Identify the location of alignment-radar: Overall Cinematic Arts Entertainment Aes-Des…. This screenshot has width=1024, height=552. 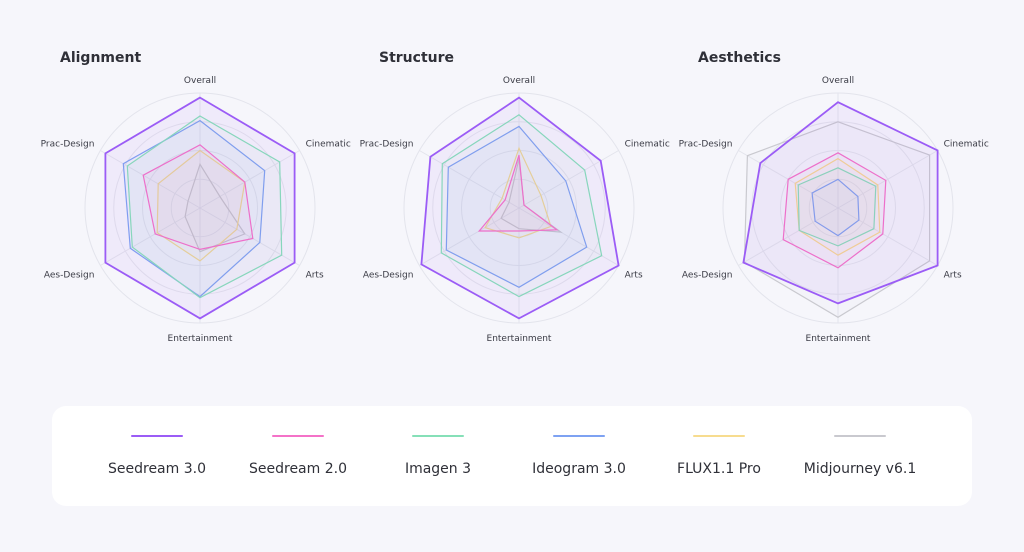
(196, 210).